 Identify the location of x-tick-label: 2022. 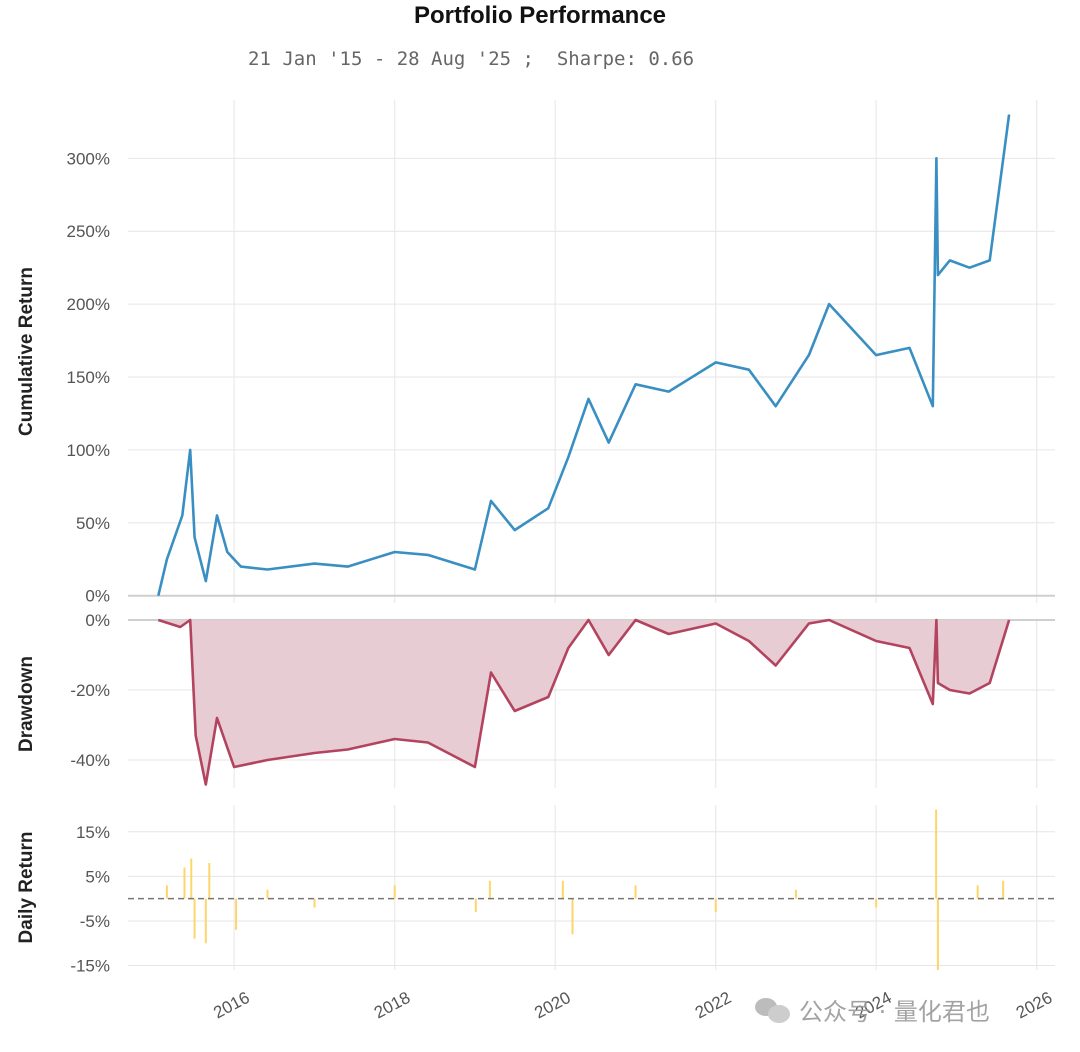
(713, 1005).